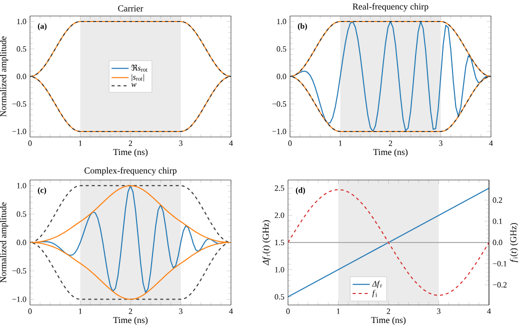 The image size is (520, 326). What do you see at coordinates (499, 285) in the screenshot?
I see `y2-tick-label: −0.2` at bounding box center [499, 285].